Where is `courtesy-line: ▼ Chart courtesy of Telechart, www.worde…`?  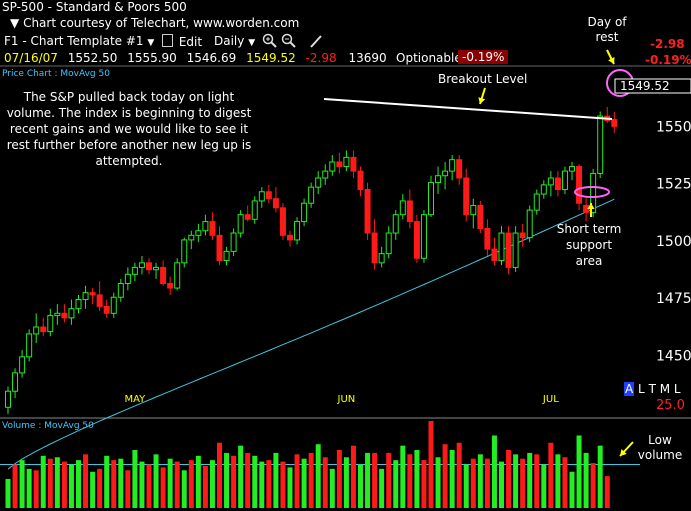
courtesy-line: ▼ Chart courtesy of Telechart, www.worde… is located at coordinates (154, 23).